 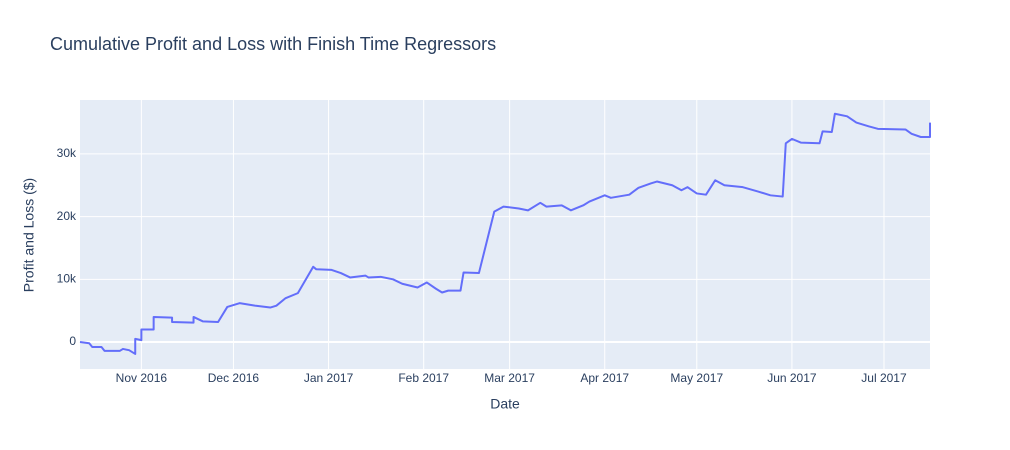 What do you see at coordinates (234, 378) in the screenshot?
I see `x-tick-label: Dec 2016` at bounding box center [234, 378].